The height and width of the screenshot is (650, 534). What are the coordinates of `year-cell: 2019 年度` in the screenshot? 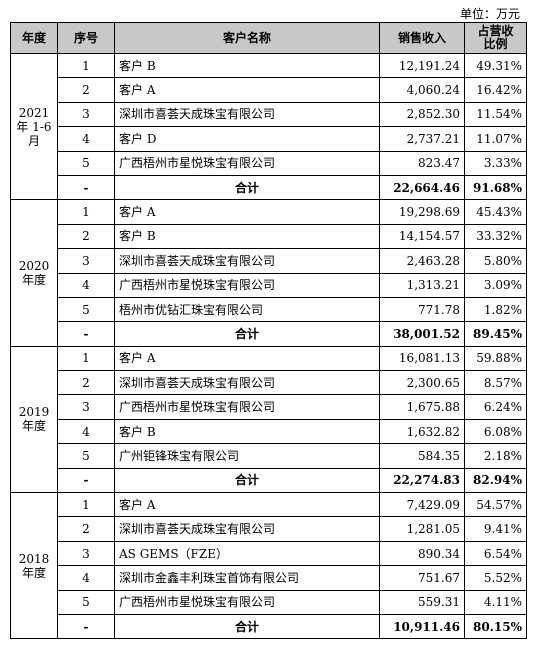 It's located at (34, 419).